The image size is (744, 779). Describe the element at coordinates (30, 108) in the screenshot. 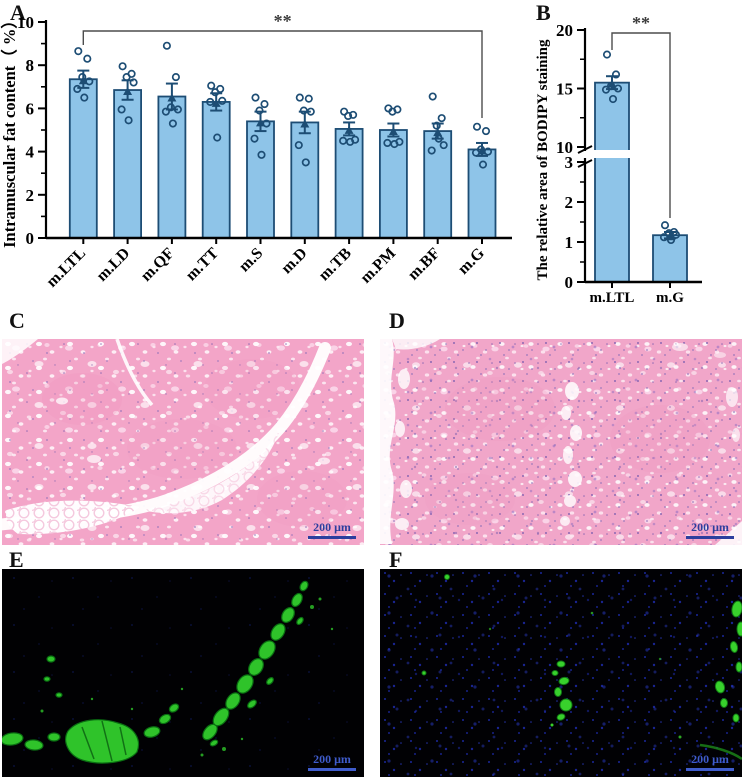

I see `svg-text: 6` at that location.